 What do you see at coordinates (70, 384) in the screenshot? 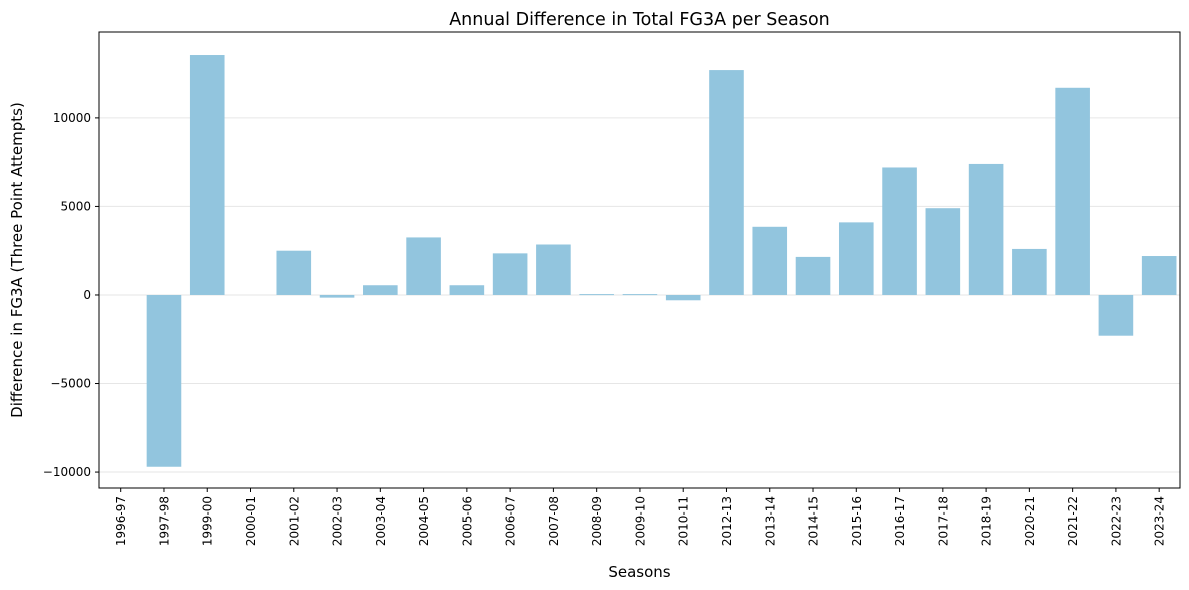
I see `y-tick-label: −5000` at bounding box center [70, 384].